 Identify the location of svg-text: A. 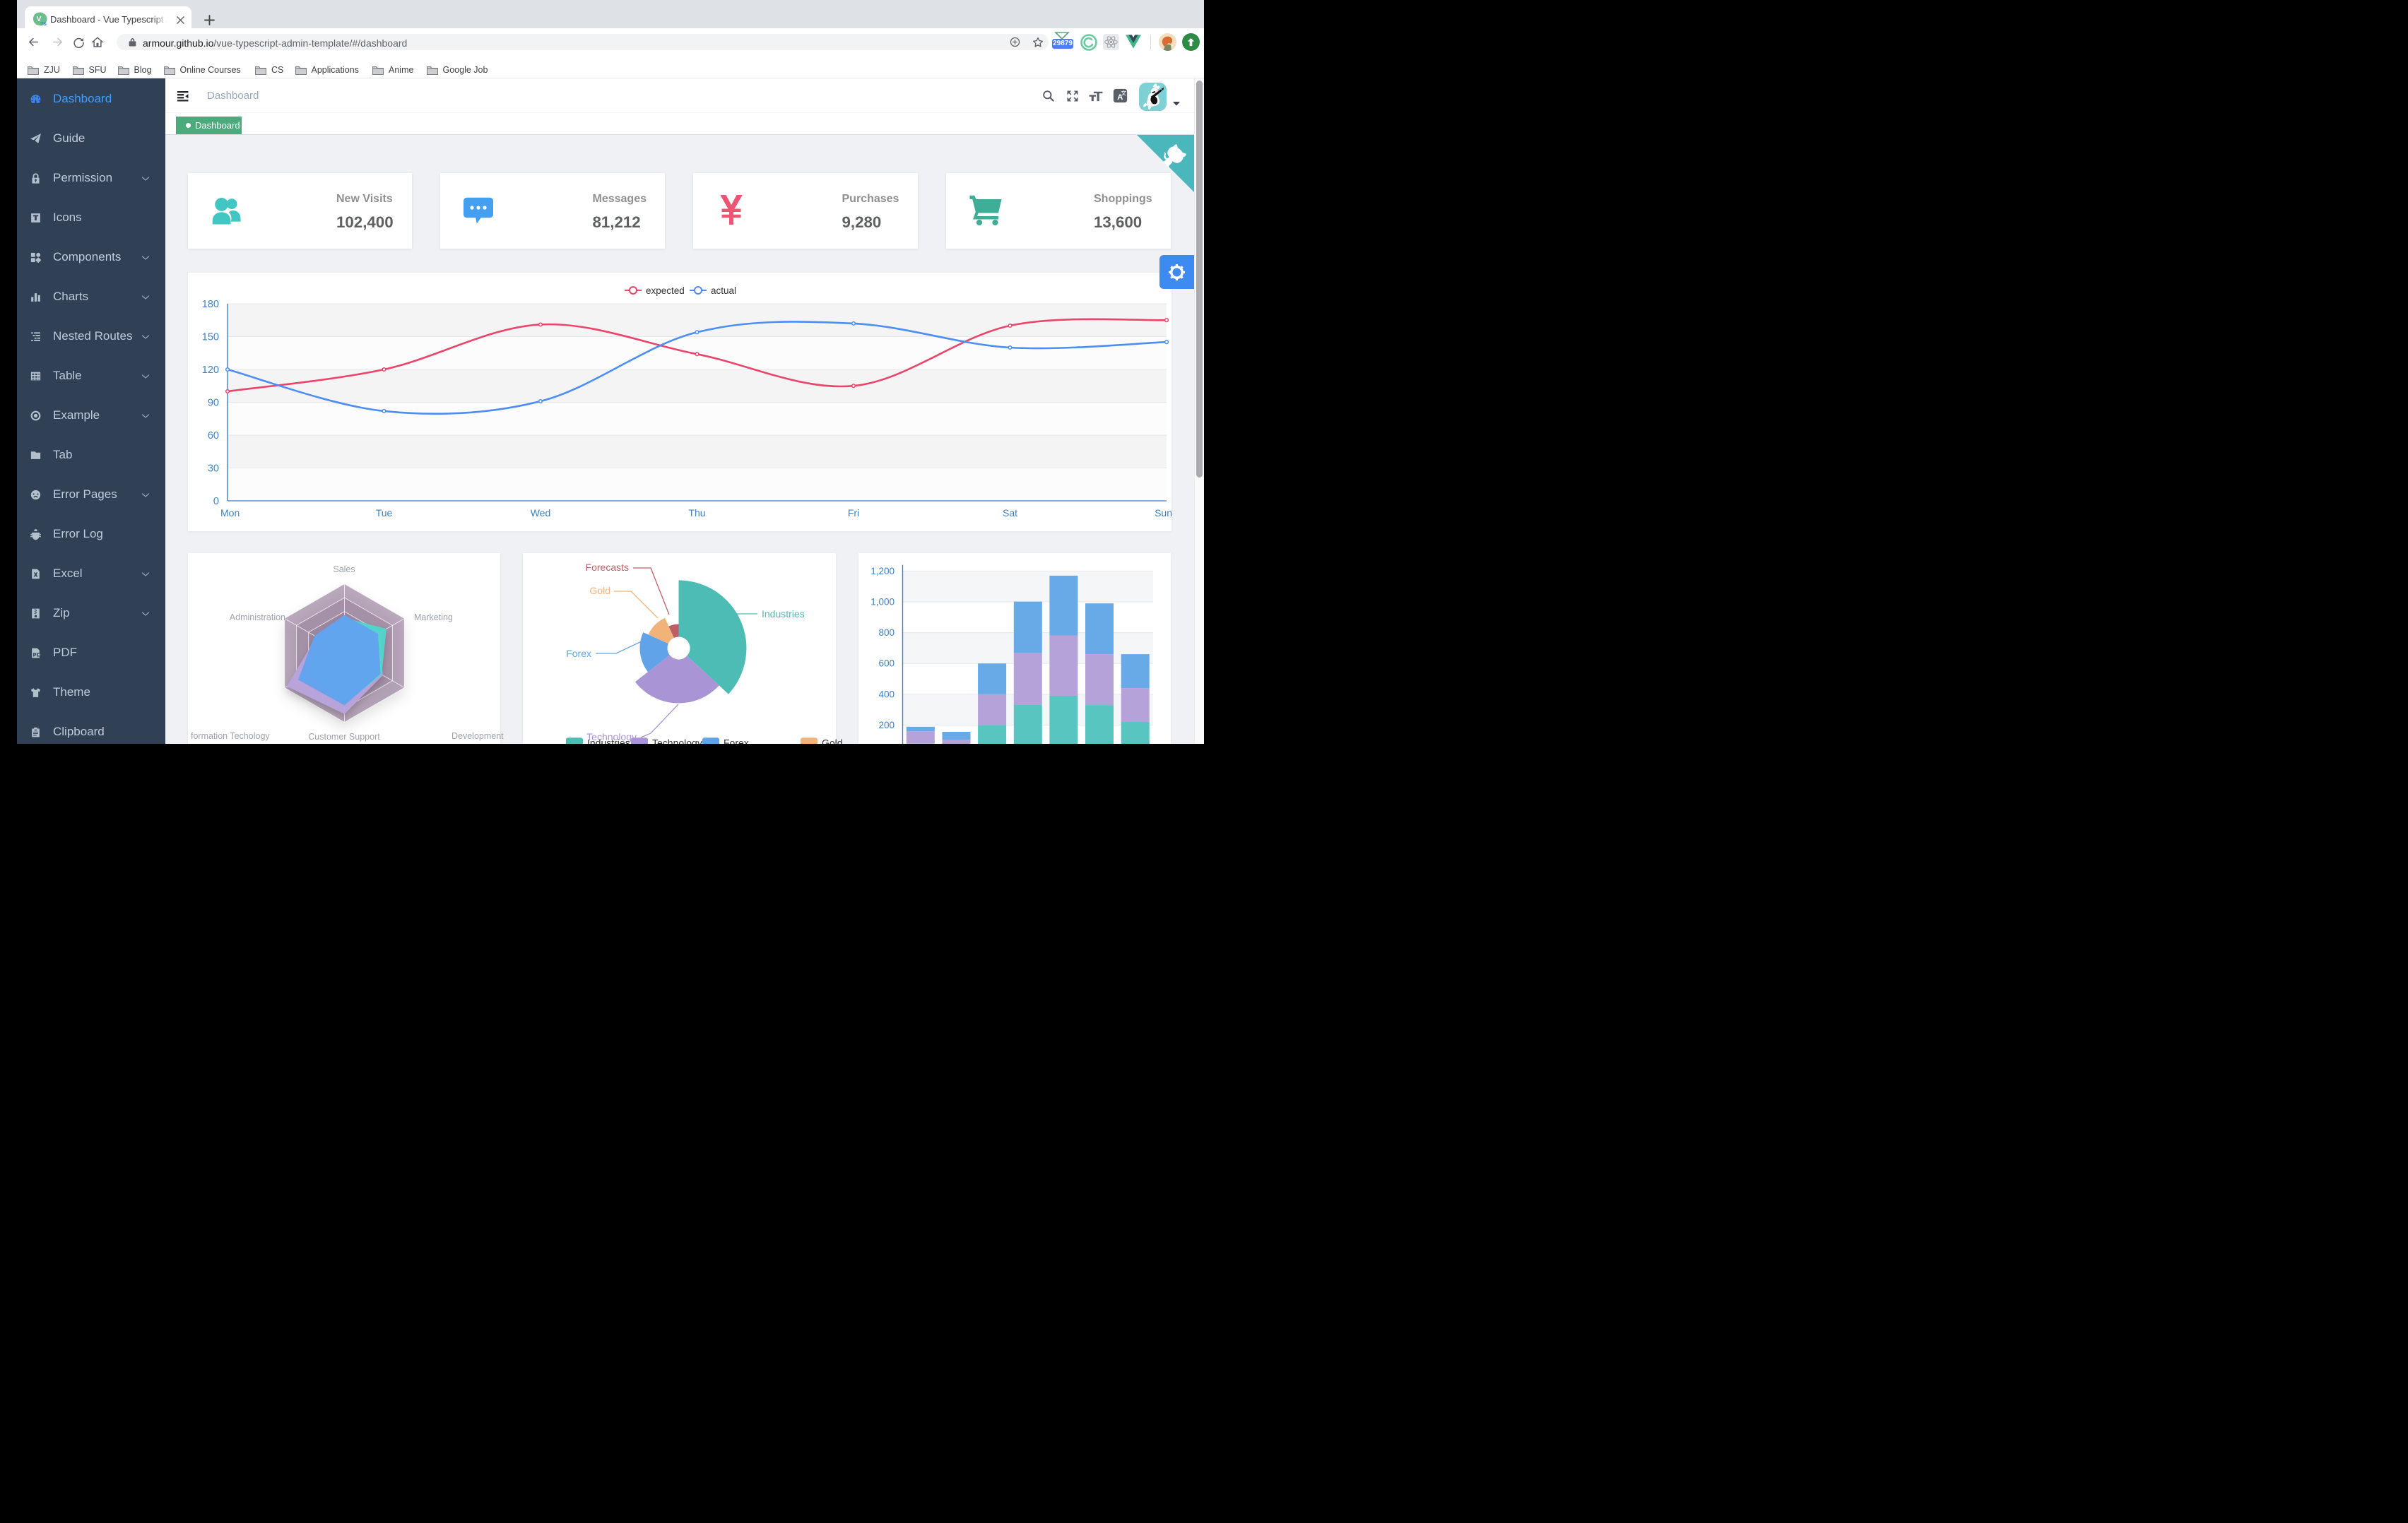
(1120, 97).